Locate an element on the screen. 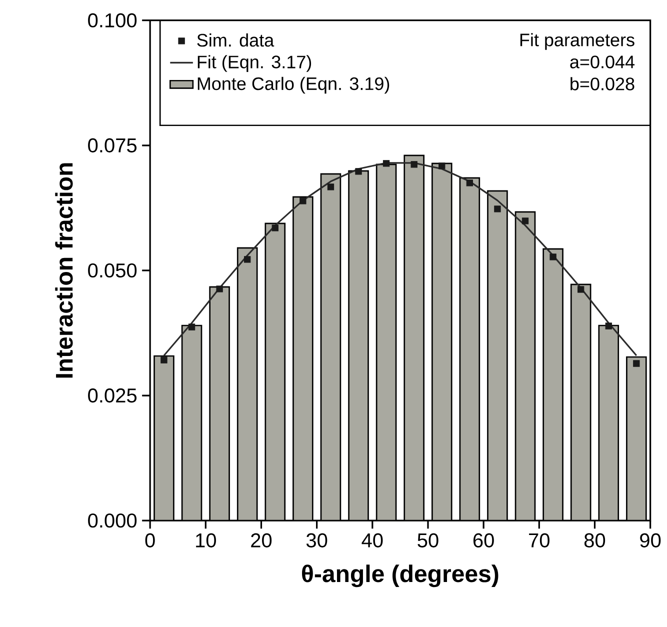 This screenshot has height=627, width=667. x-tick-label: 60 is located at coordinates (483, 540).